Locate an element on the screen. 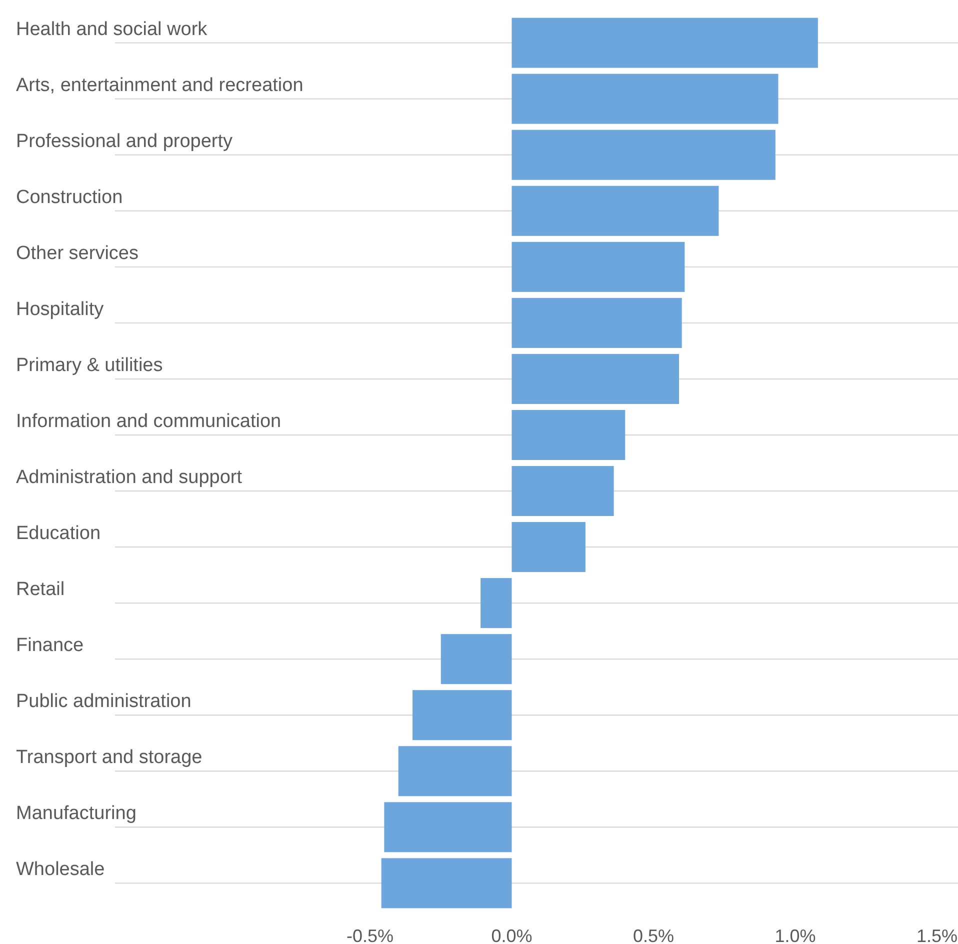 The height and width of the screenshot is (944, 958). x-tick-label: 0.0% is located at coordinates (511, 935).